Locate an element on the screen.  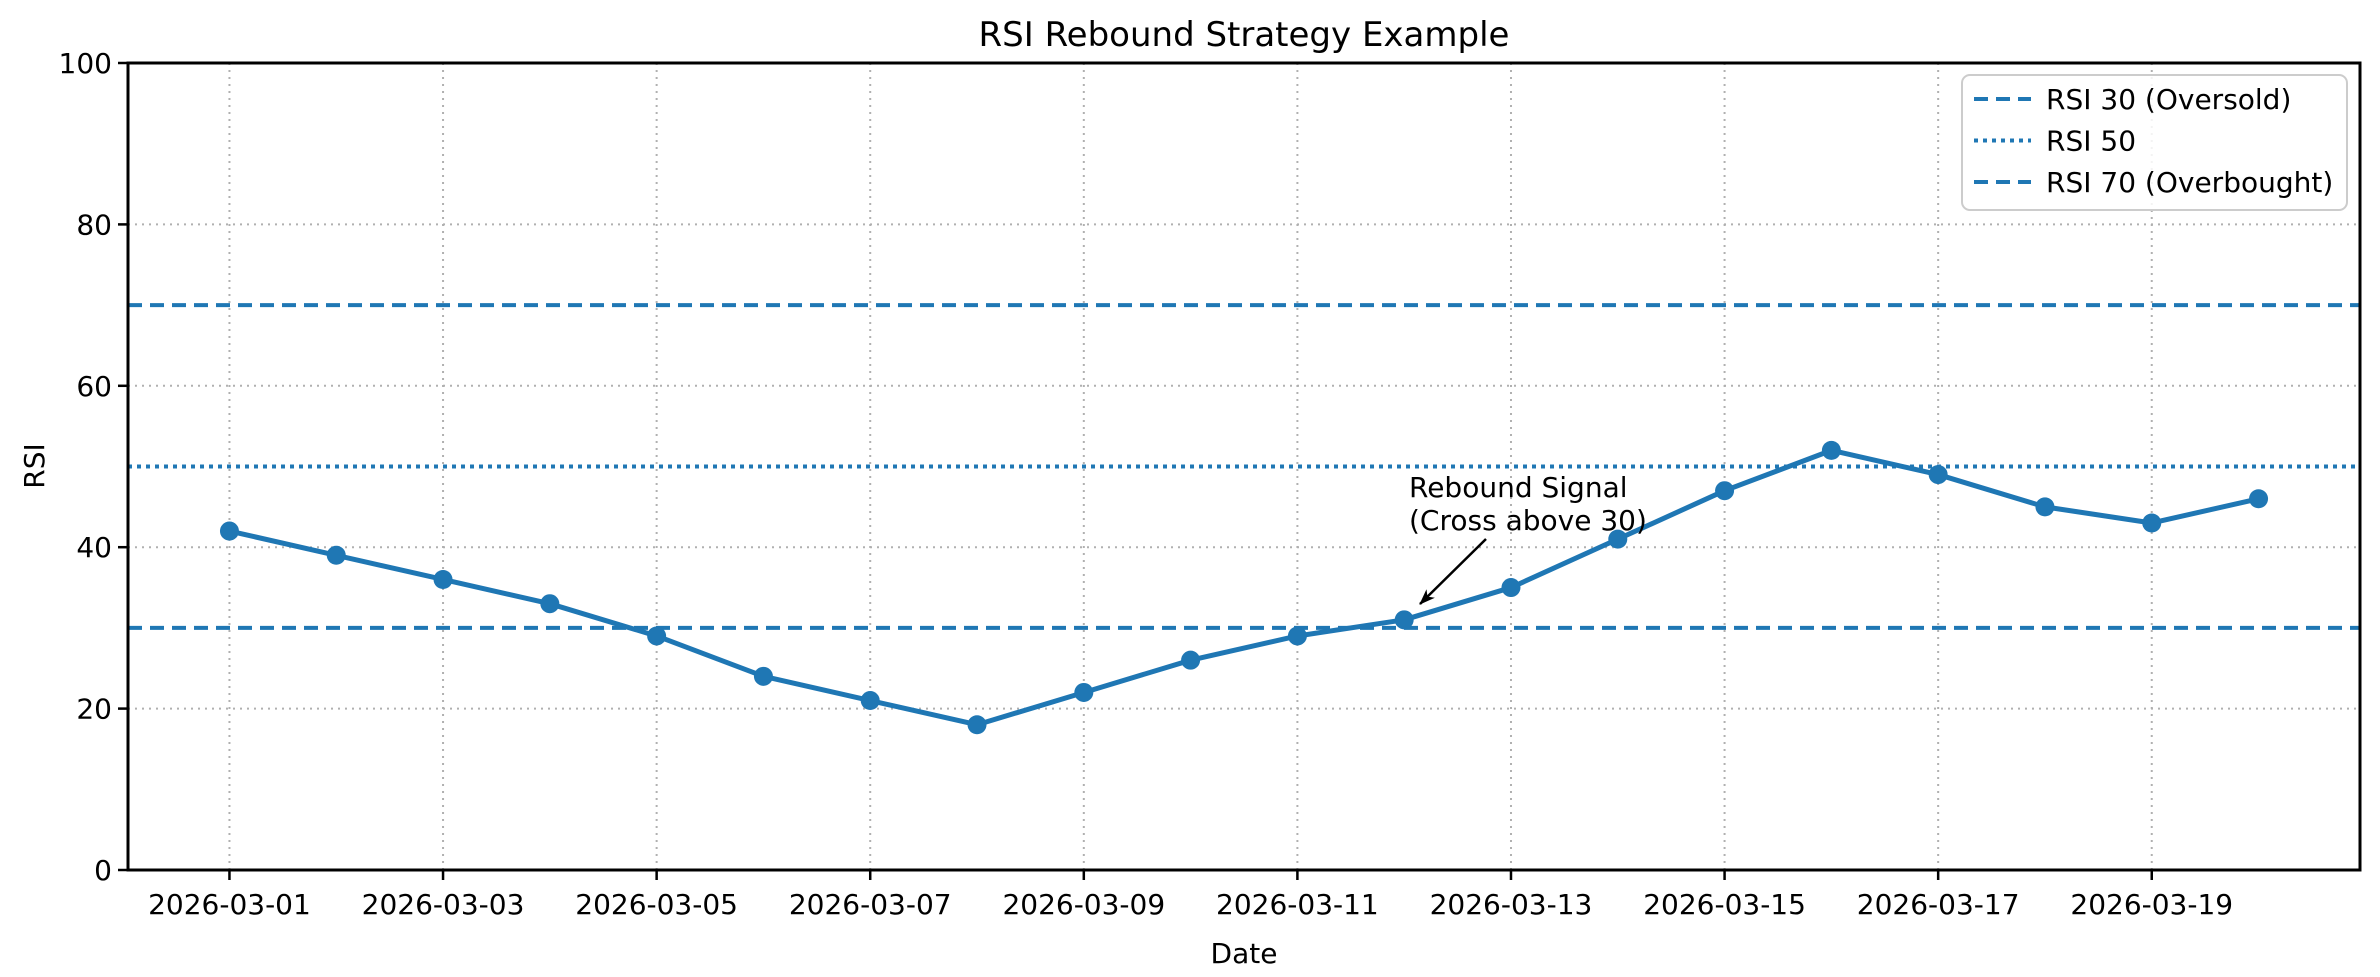
y-tick-label: 60 is located at coordinates (94, 386).